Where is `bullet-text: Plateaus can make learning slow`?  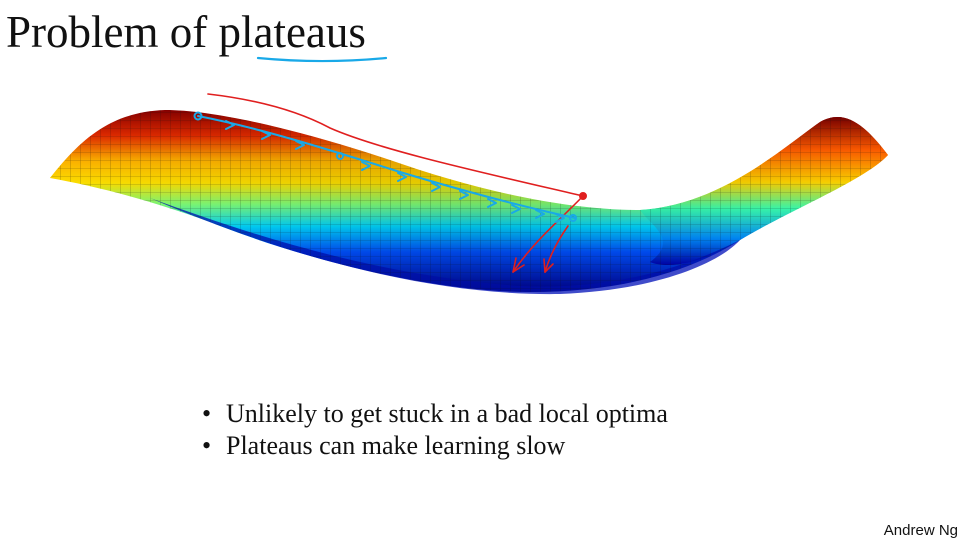 bullet-text: Plateaus can make learning slow is located at coordinates (396, 445).